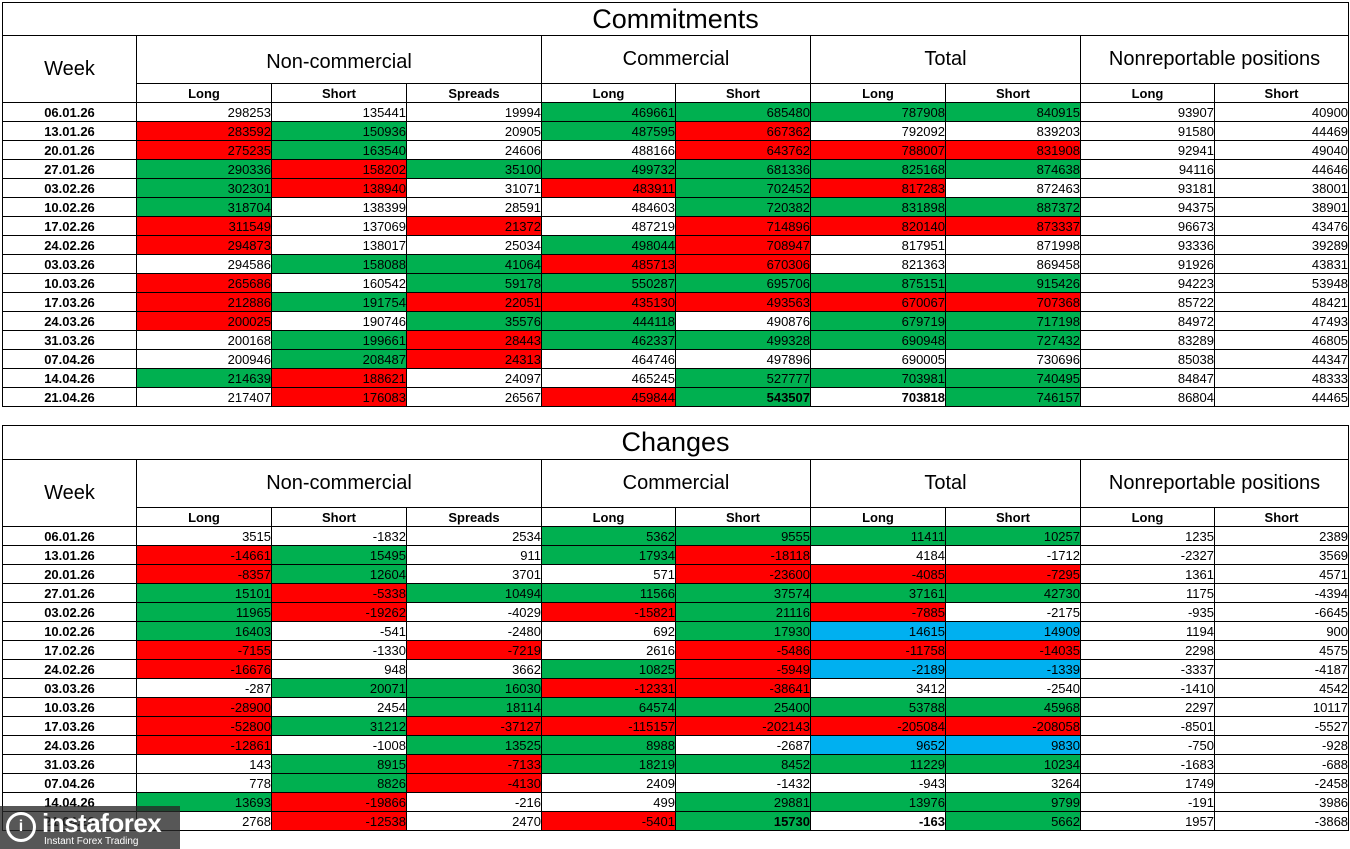 Image resolution: width=1350 pixels, height=849 pixels. Describe the element at coordinates (1281, 93) in the screenshot. I see `sub-header: Short` at that location.